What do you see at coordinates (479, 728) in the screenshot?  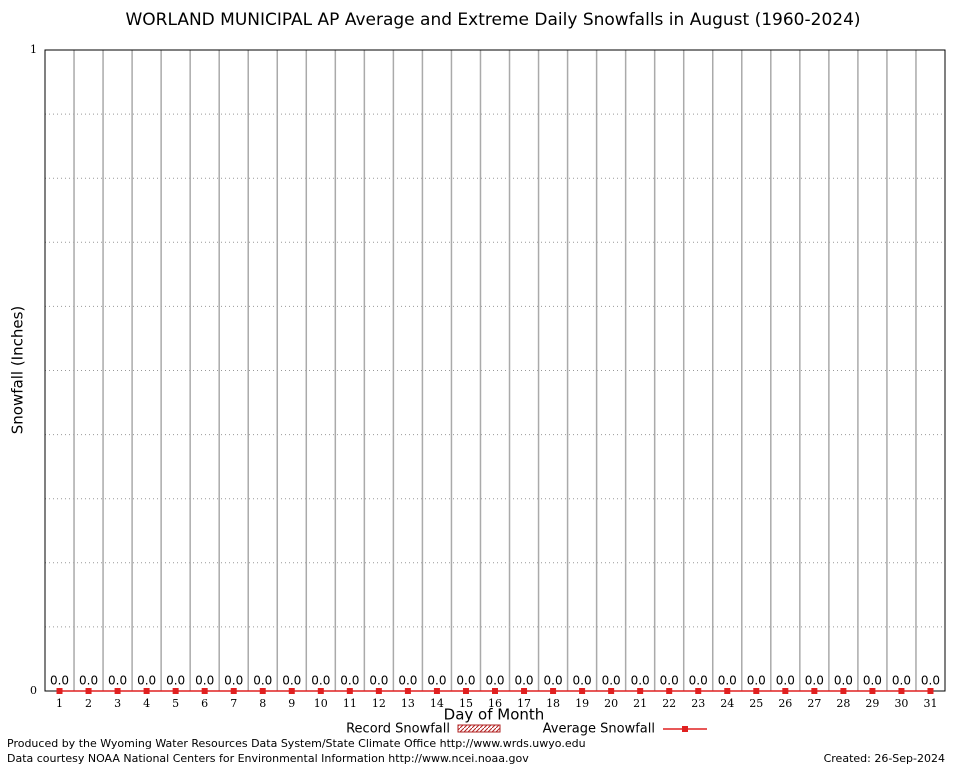 I see `legend-swatch` at bounding box center [479, 728].